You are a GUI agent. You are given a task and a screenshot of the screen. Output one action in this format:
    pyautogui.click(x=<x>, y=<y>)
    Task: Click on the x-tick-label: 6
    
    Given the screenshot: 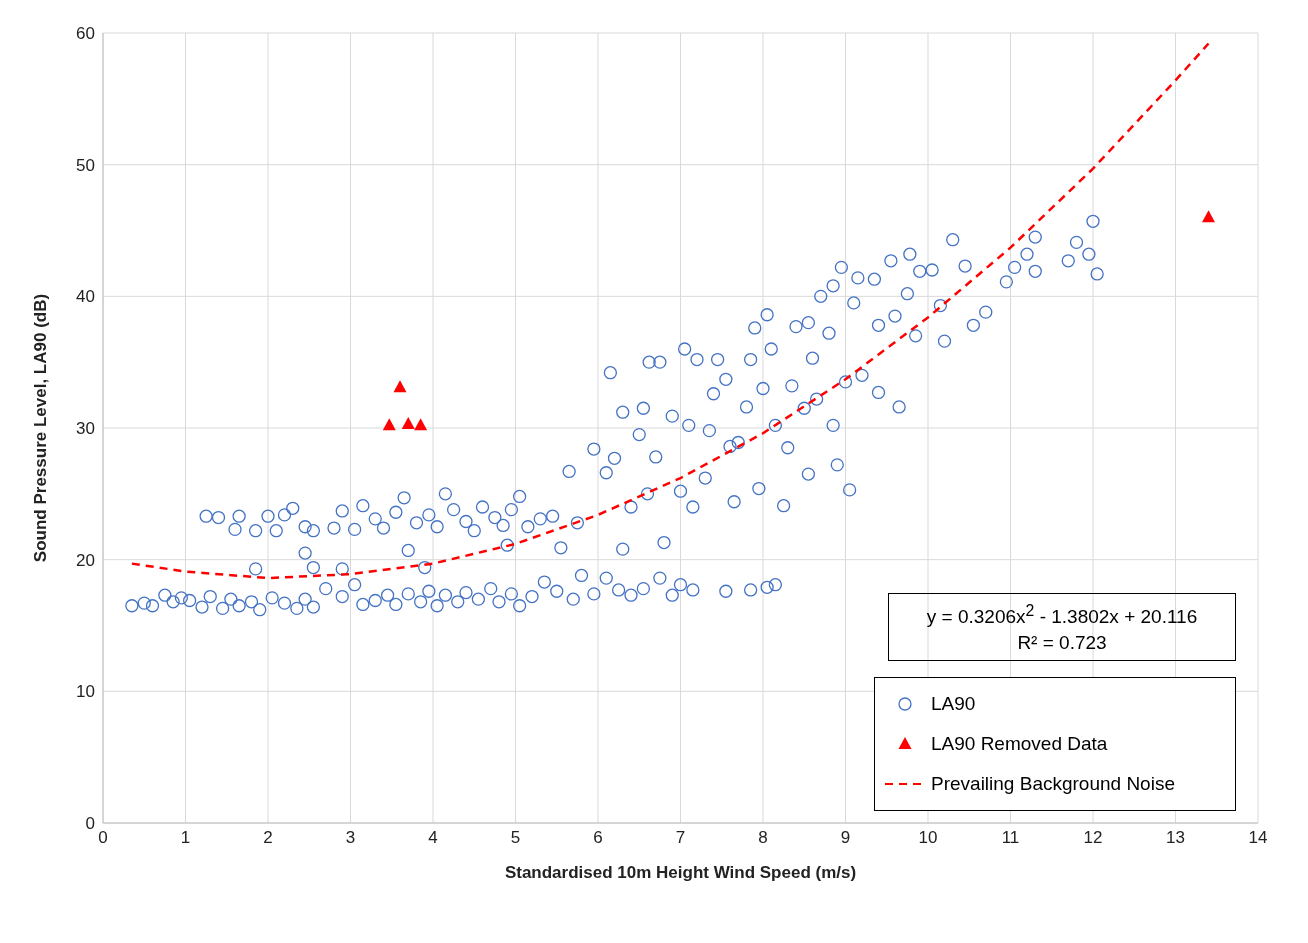 What is the action you would take?
    pyautogui.click(x=598, y=838)
    